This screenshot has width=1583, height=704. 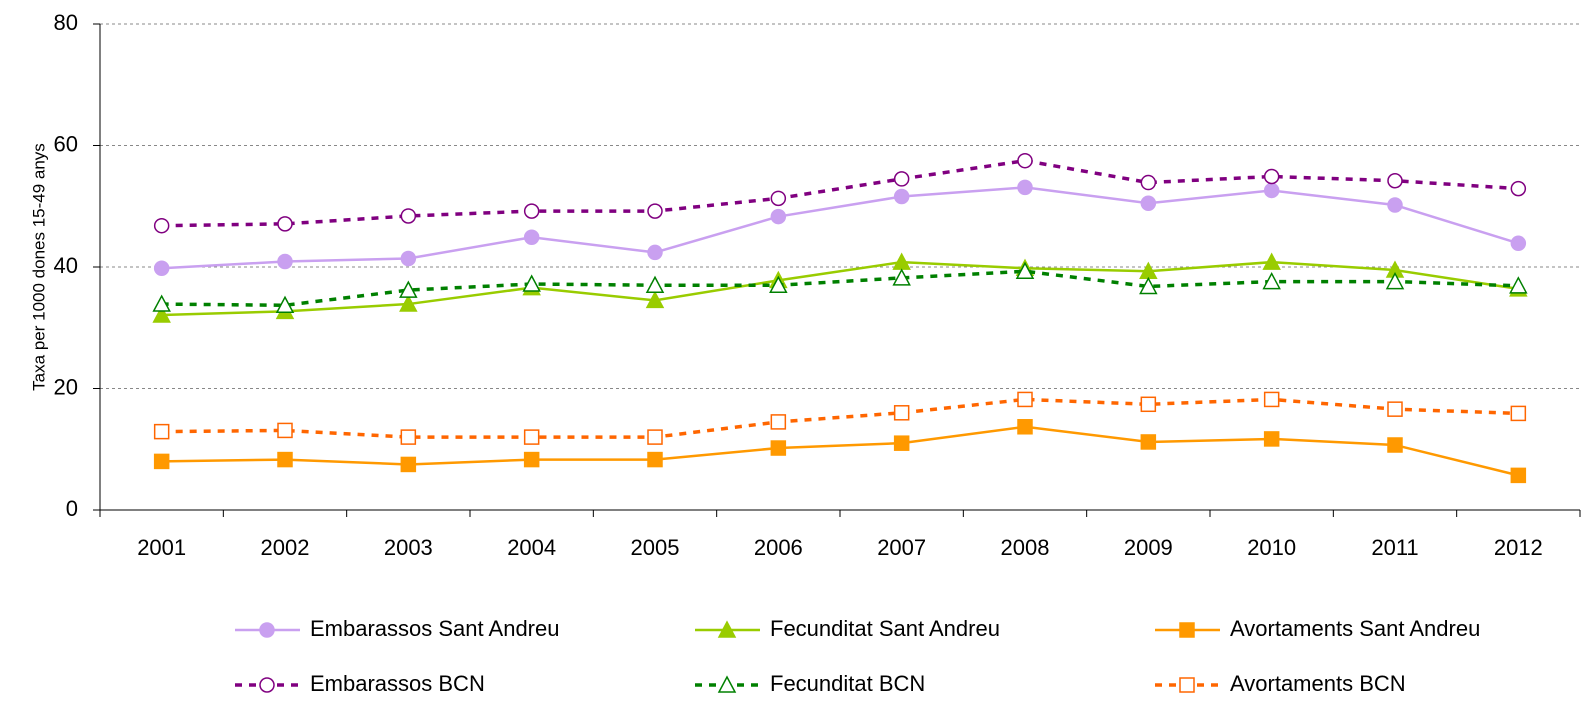 What do you see at coordinates (778, 547) in the screenshot?
I see `x-tick-label: 2006` at bounding box center [778, 547].